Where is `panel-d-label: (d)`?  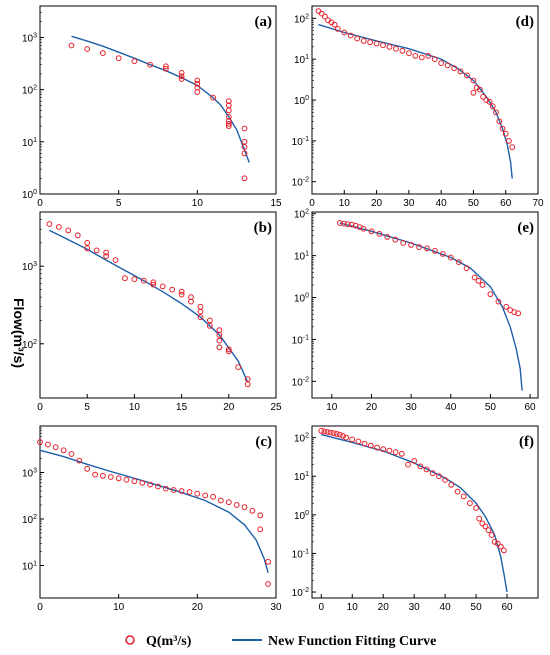 panel-d-label: (d) is located at coordinates (525, 22).